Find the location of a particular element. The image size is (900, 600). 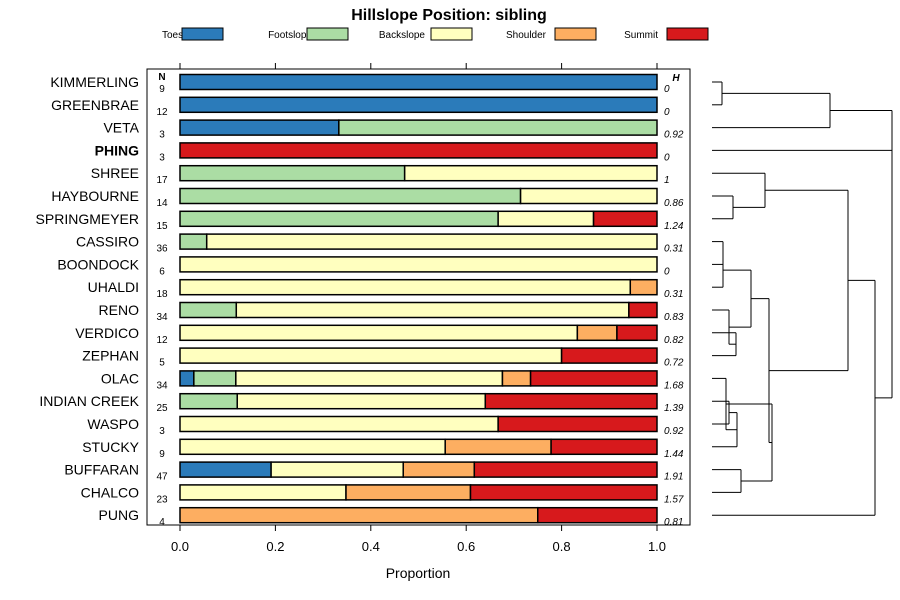

category-label: PHING is located at coordinates (117, 150).